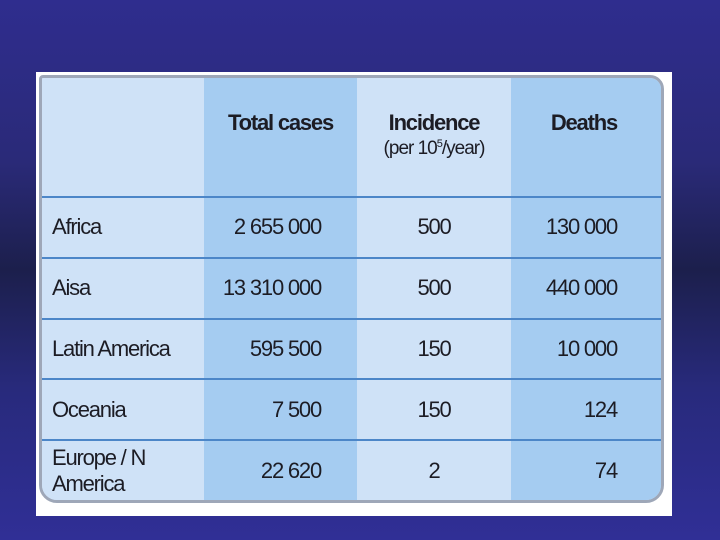 The height and width of the screenshot is (540, 720). Describe the element at coordinates (123, 349) in the screenshot. I see `cell-region: Latin America` at that location.